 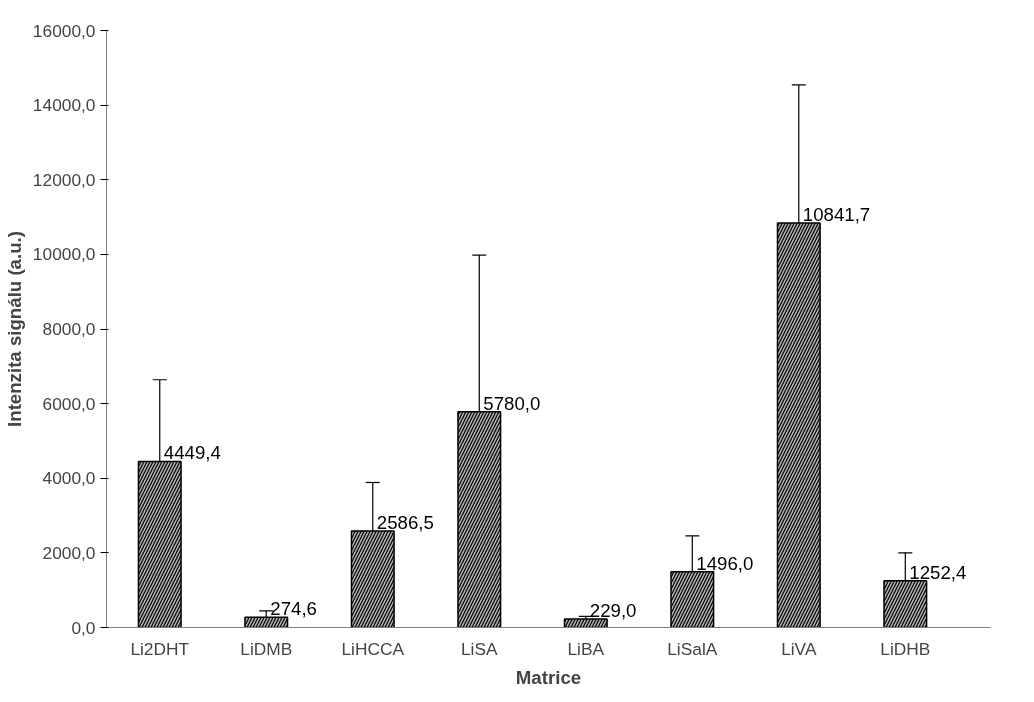 I want to click on x-tick-label: Li2DHT, so click(x=160, y=648).